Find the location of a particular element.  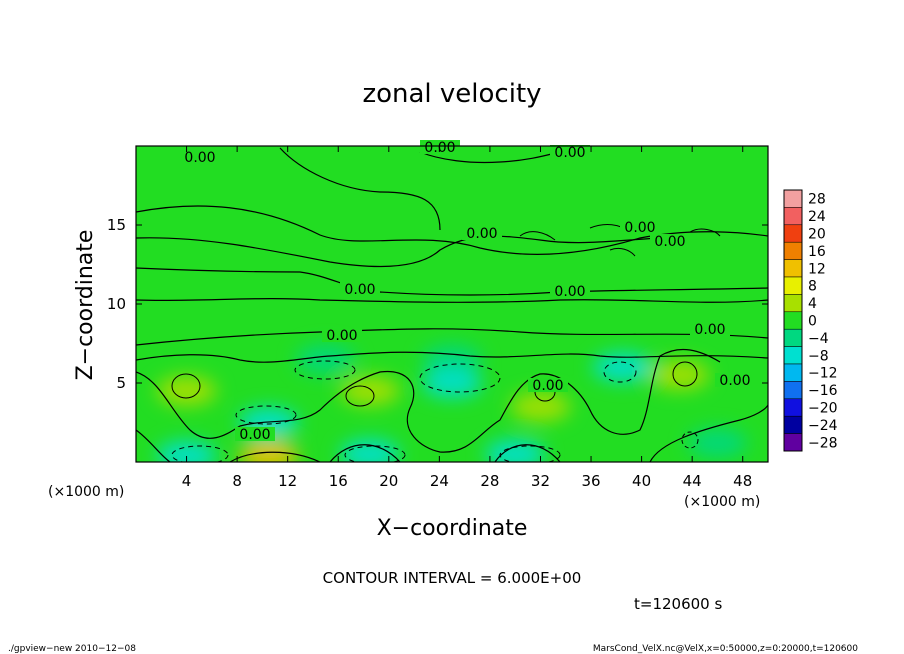

colorbar-label: 4 is located at coordinates (812, 304).